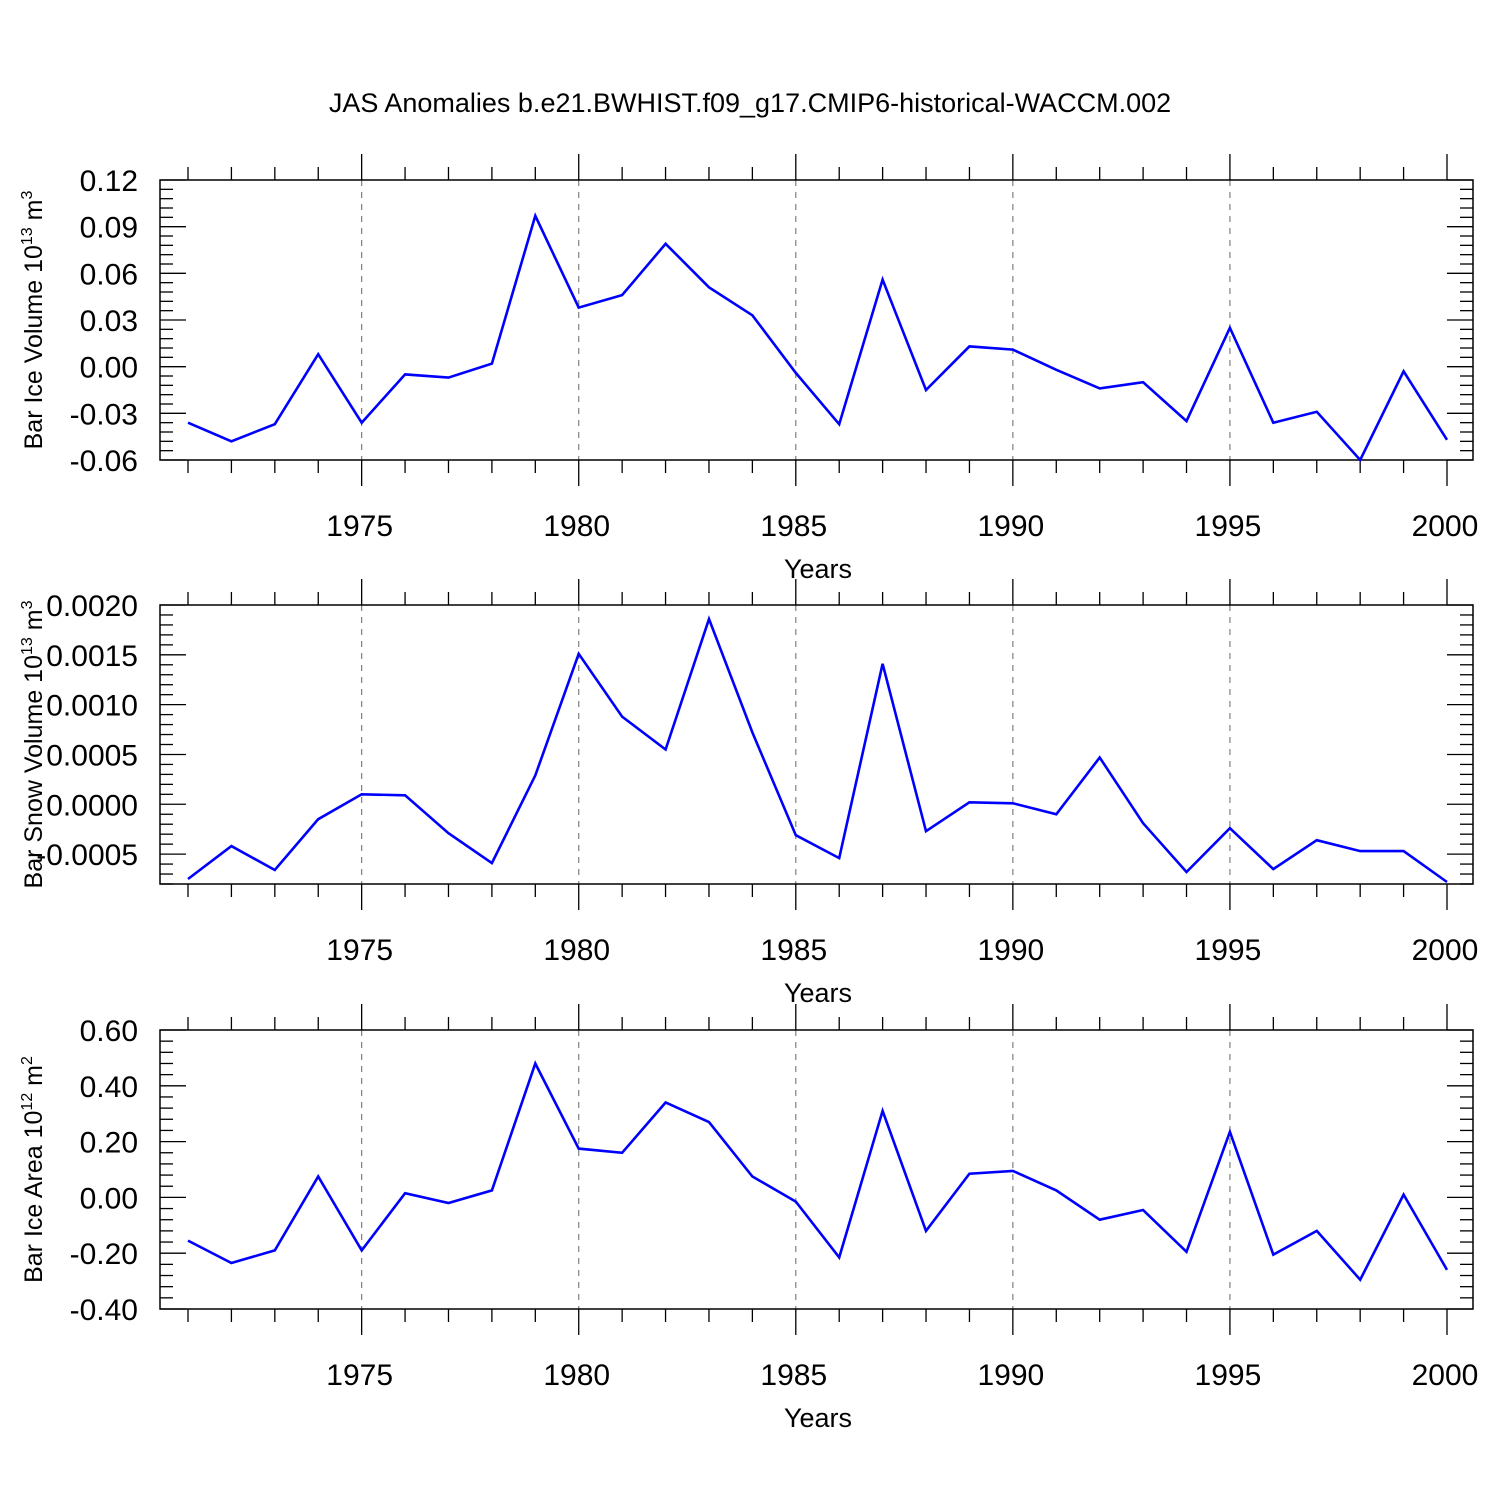 Image resolution: width=1500 pixels, height=1500 pixels. Describe the element at coordinates (92, 606) in the screenshot. I see `y-tick-label: 0.0020` at that location.